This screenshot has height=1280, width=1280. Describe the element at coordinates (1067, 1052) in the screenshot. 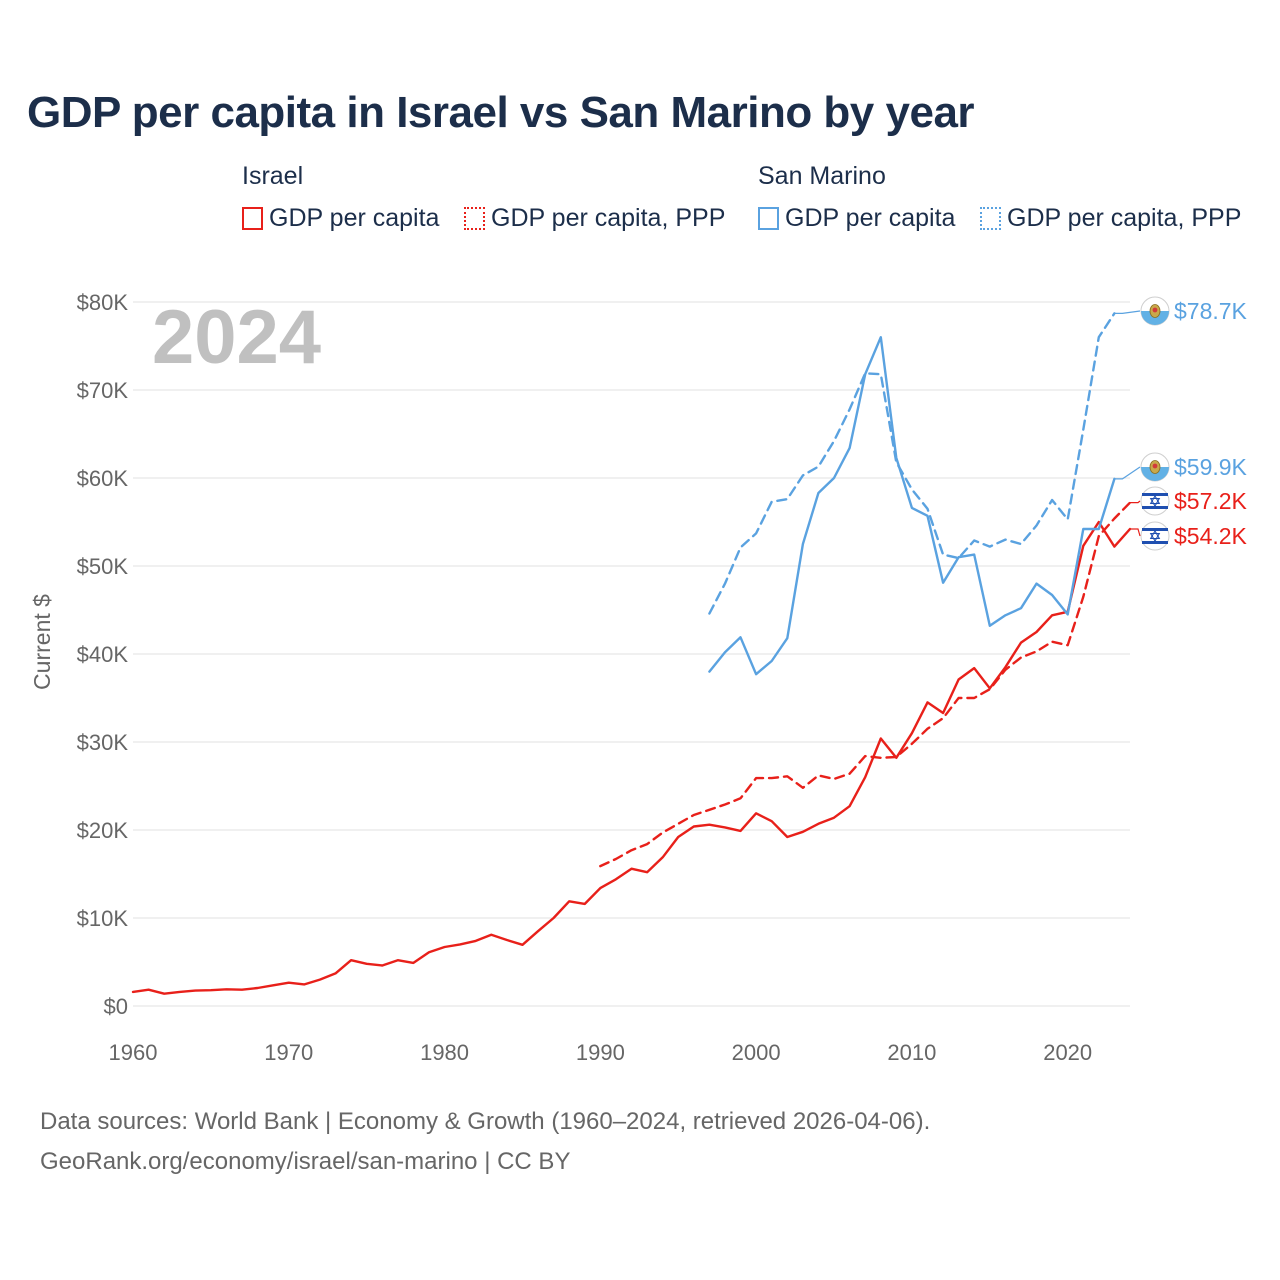

I see `x-tick-label: 2020` at that location.